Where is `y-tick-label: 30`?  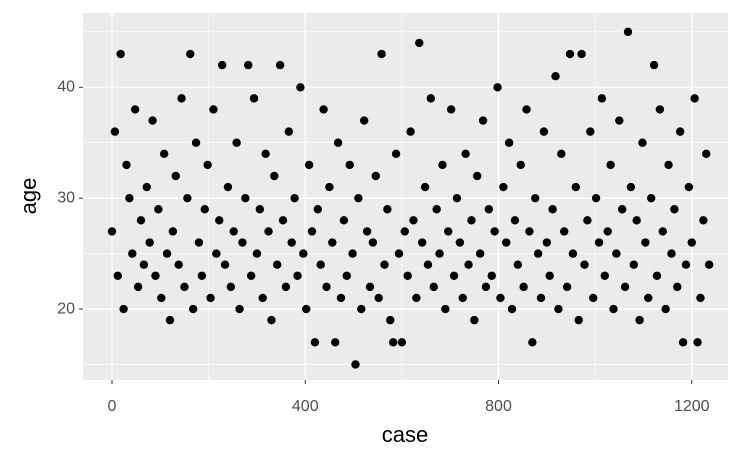
y-tick-label: 30 is located at coordinates (66, 197).